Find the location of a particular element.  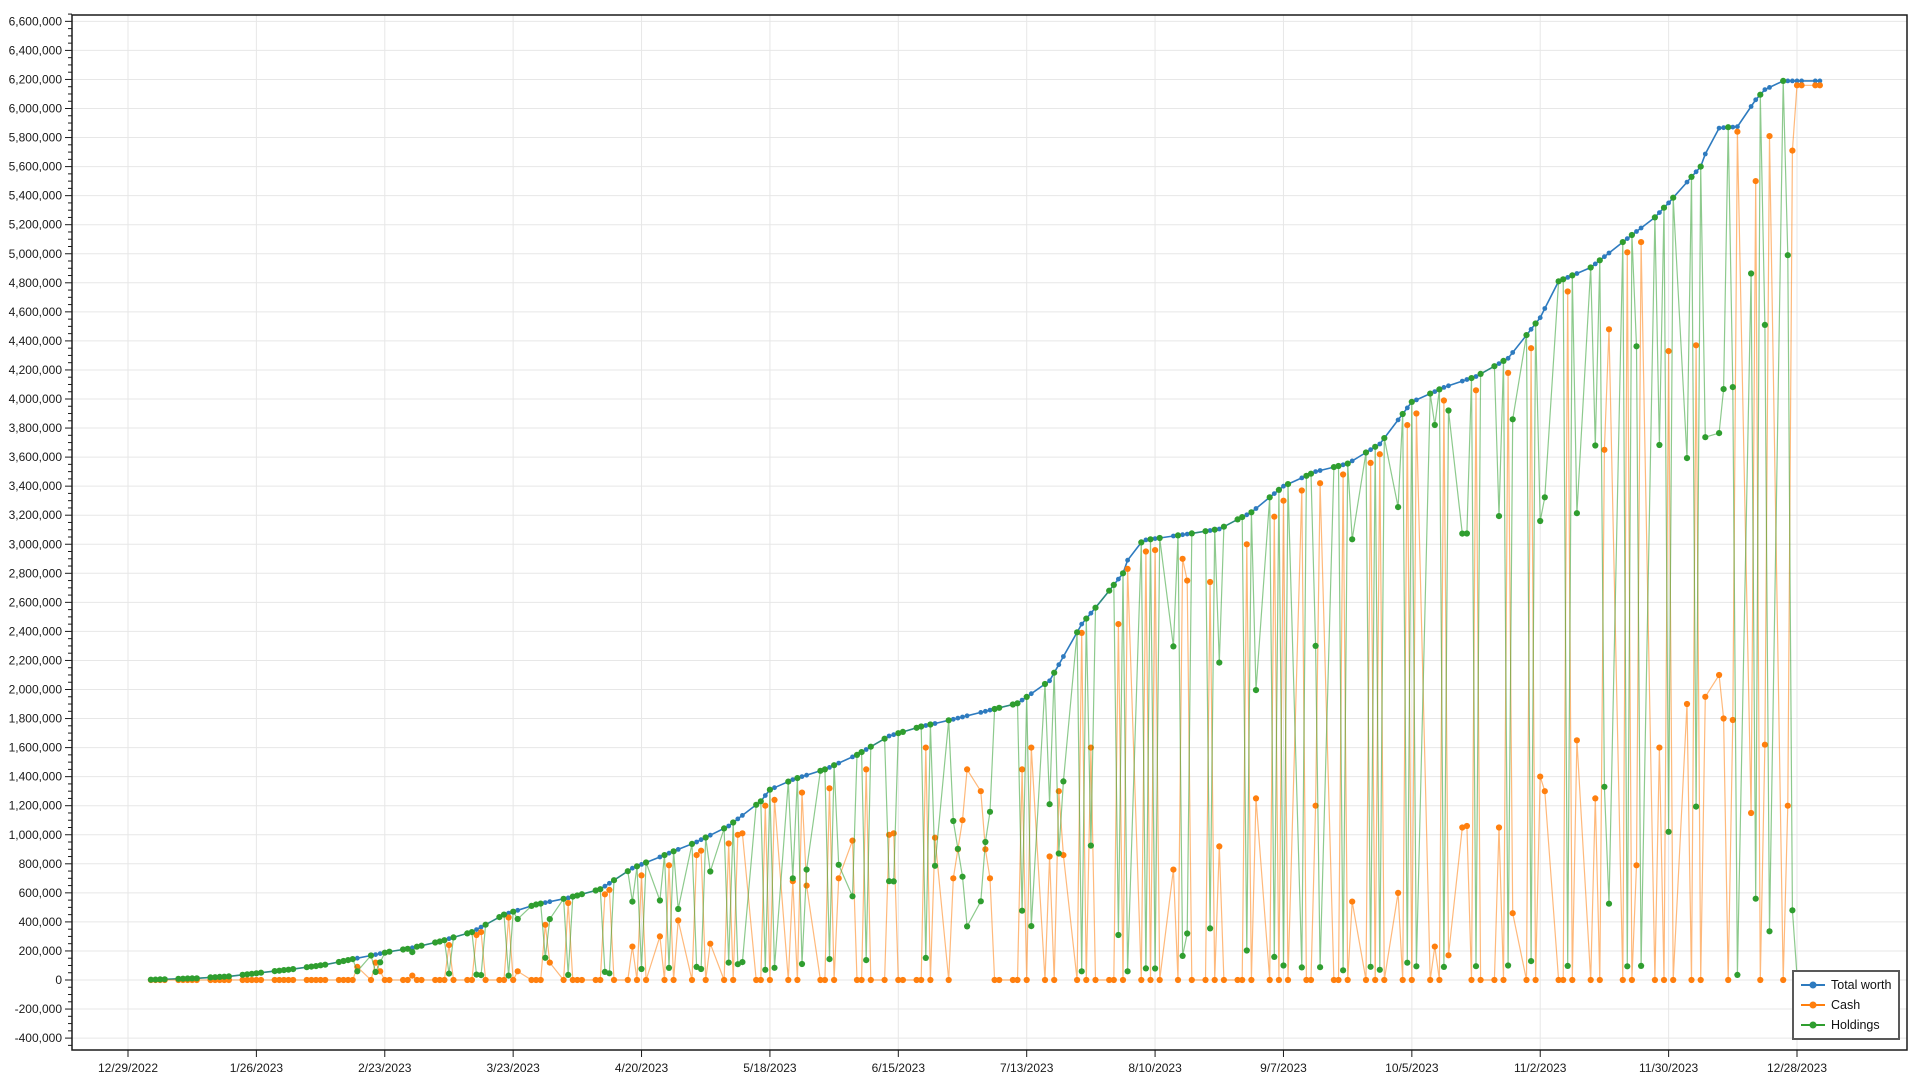

legend-dot-icon is located at coordinates (1813, 985).